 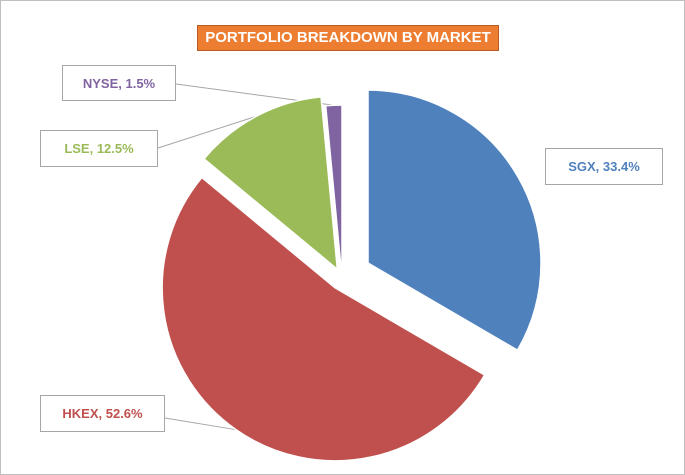 What do you see at coordinates (454, 220) in the screenshot?
I see `pie-slice-sgx` at bounding box center [454, 220].